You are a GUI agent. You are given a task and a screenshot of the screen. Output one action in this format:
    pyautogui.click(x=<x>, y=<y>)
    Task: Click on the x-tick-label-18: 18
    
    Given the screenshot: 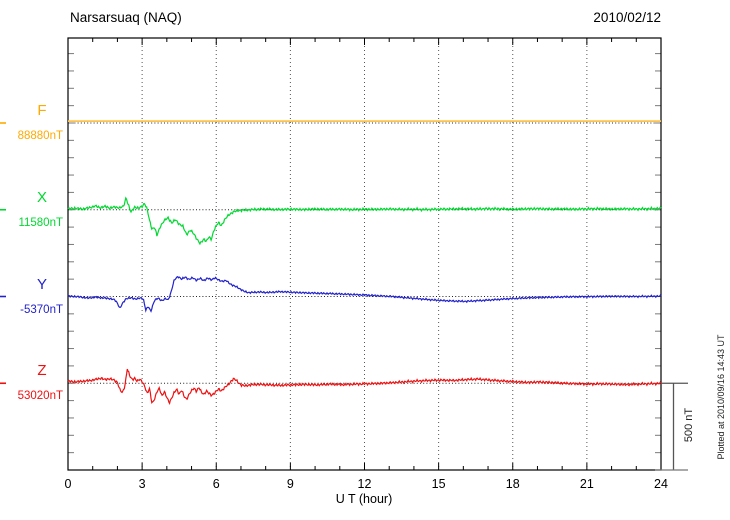 What is the action you would take?
    pyautogui.click(x=512, y=484)
    